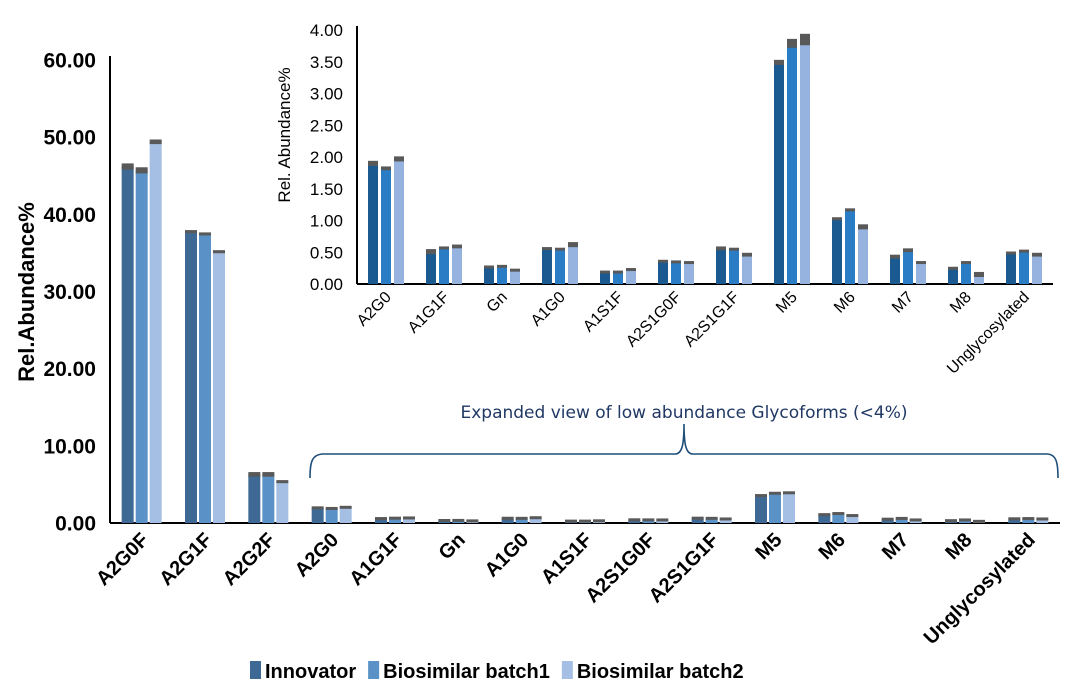 This screenshot has height=687, width=1080. Describe the element at coordinates (69, 446) in the screenshot. I see `y-tick-label: 10.00` at that location.